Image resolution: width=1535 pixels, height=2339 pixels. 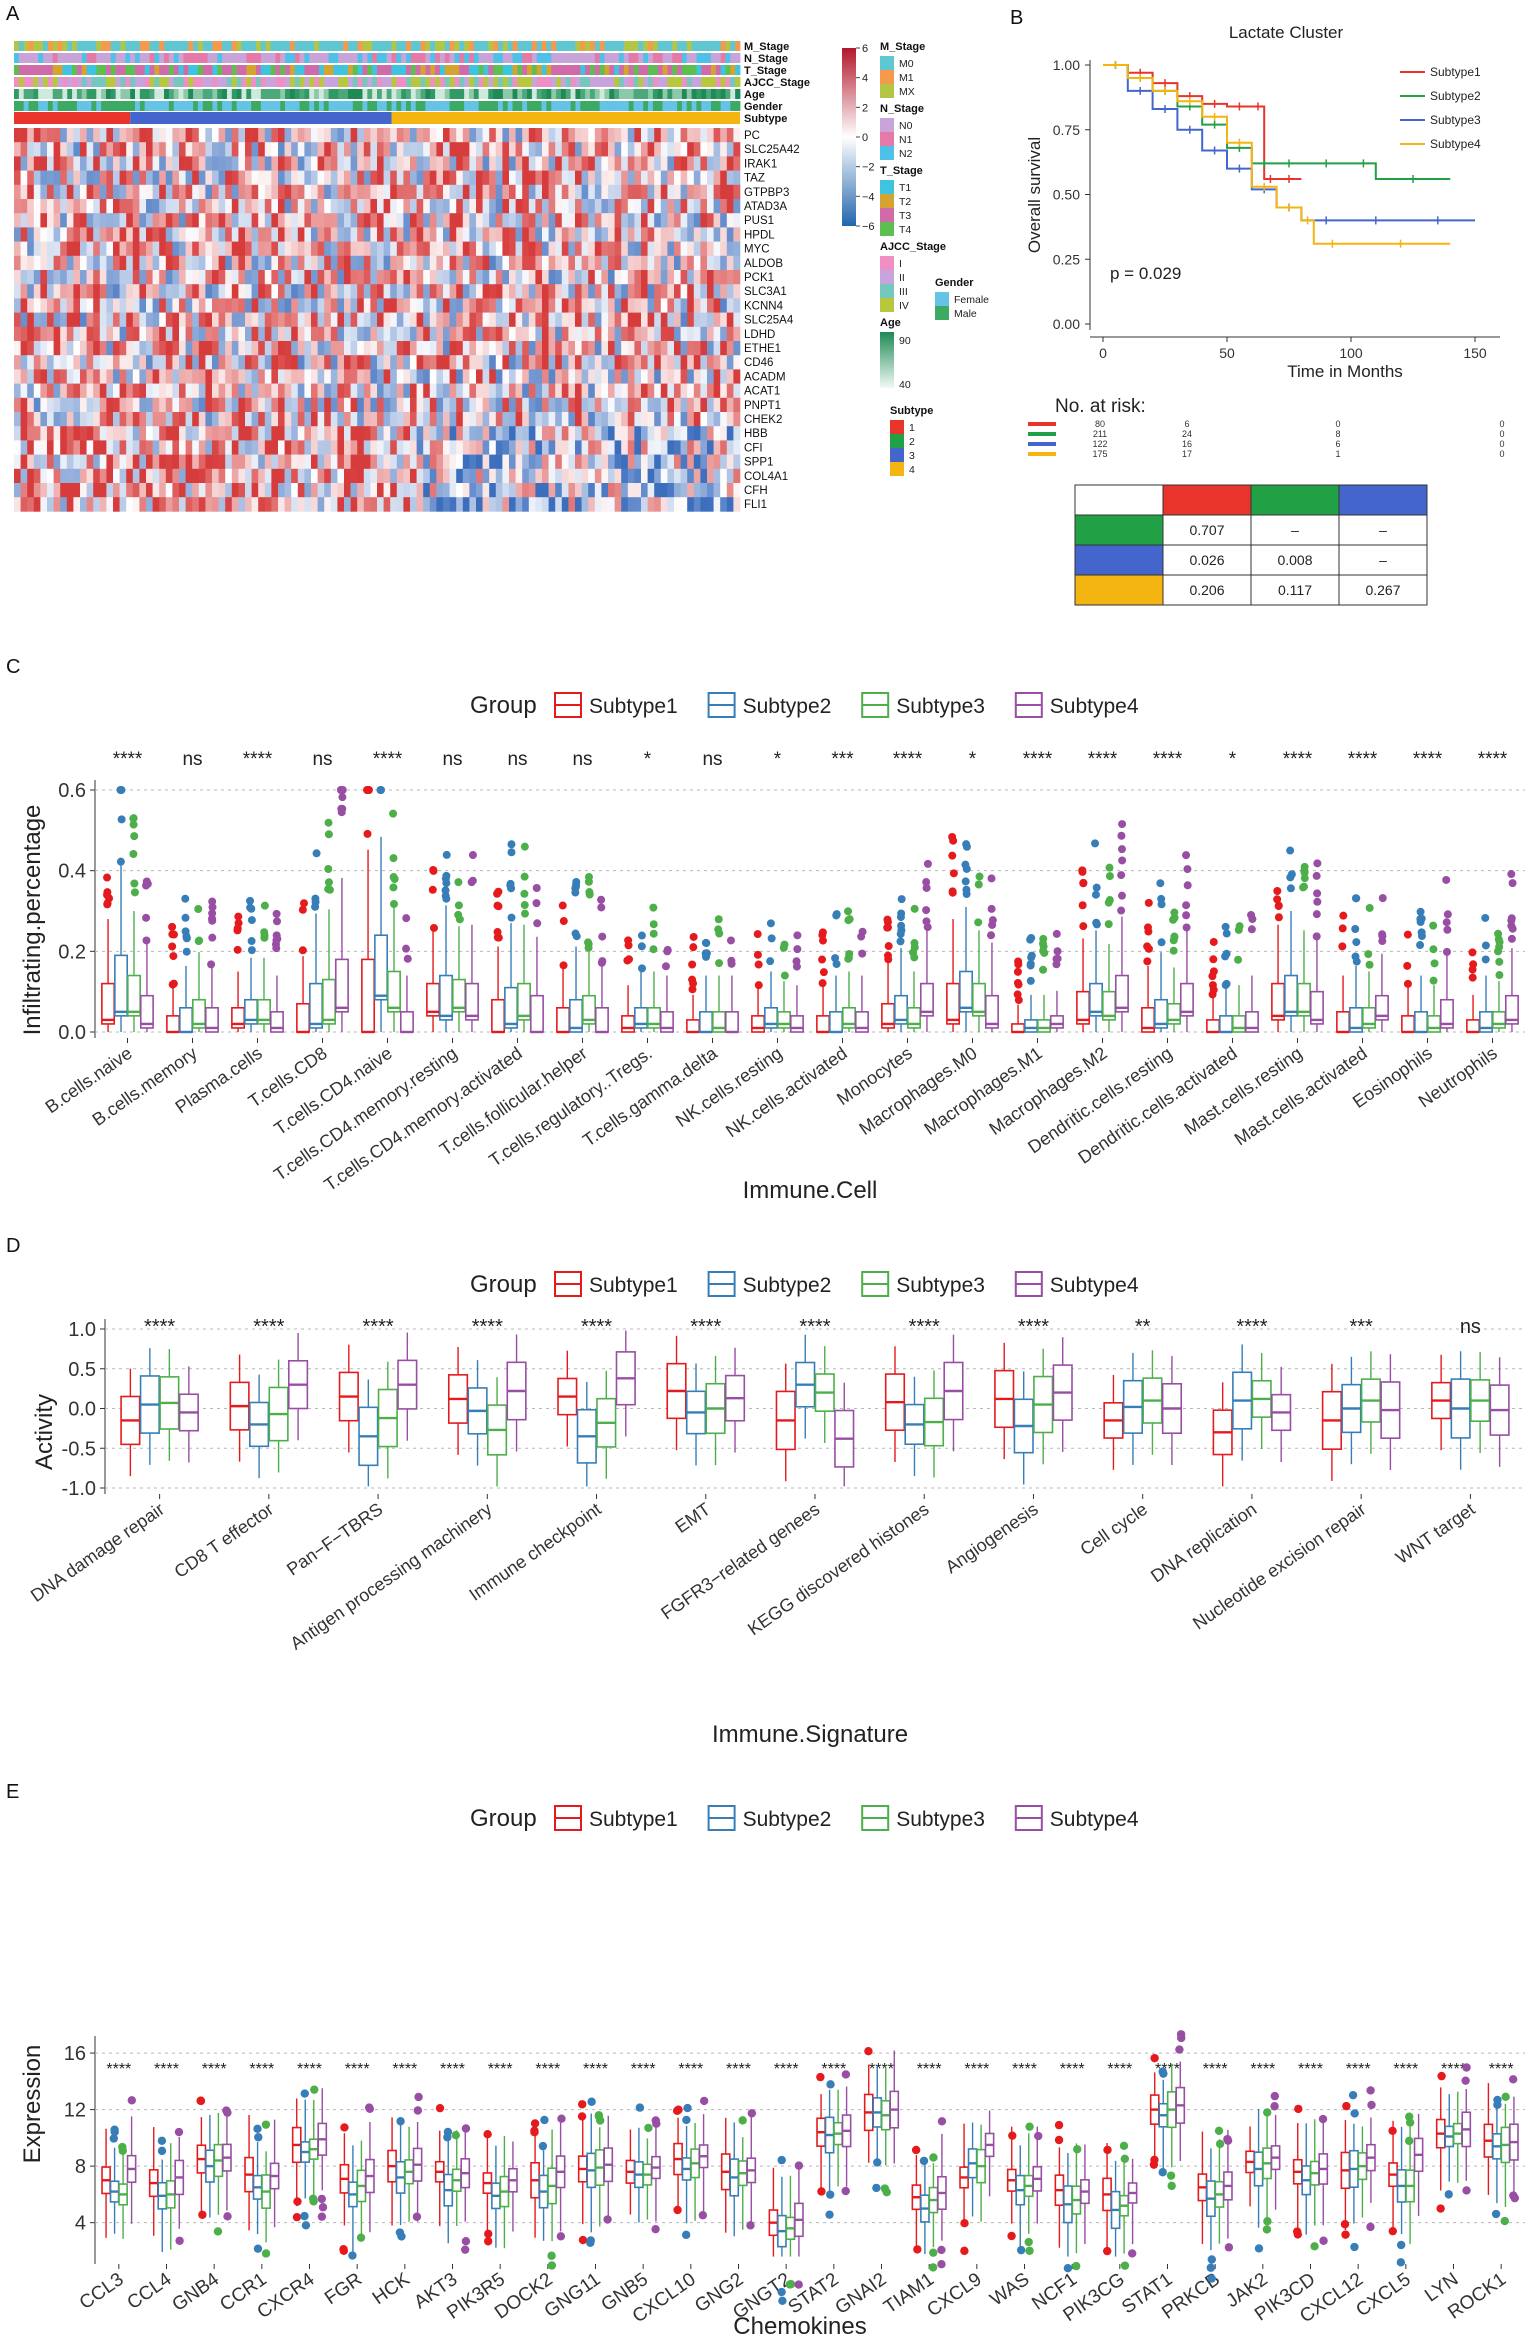 What do you see at coordinates (765, 207) in the screenshot?
I see `gene-label: ATAD3A` at bounding box center [765, 207].